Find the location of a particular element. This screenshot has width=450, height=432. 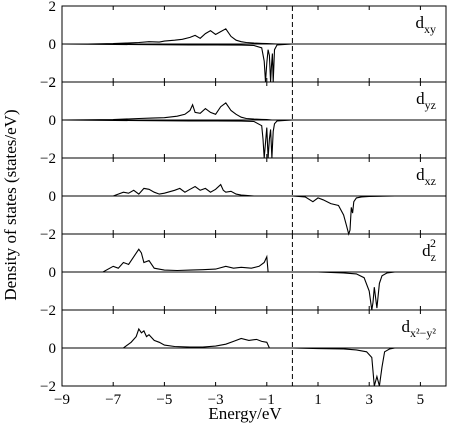

orbital-label: dz2 is located at coordinates (429, 250).